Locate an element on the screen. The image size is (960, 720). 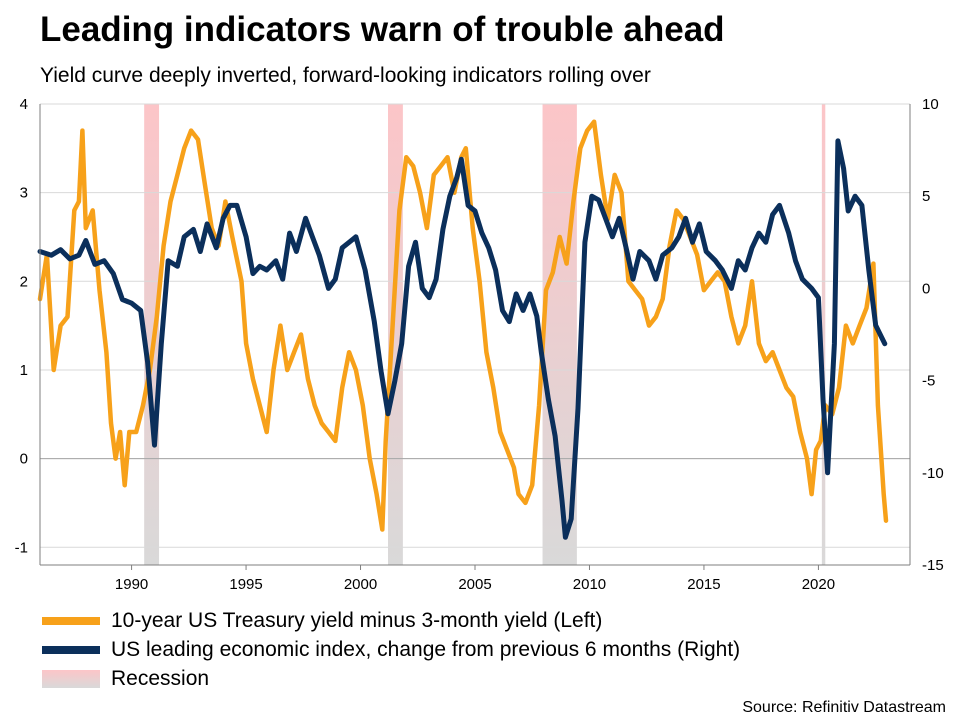
x-tick-label: 2000 is located at coordinates (360, 584).